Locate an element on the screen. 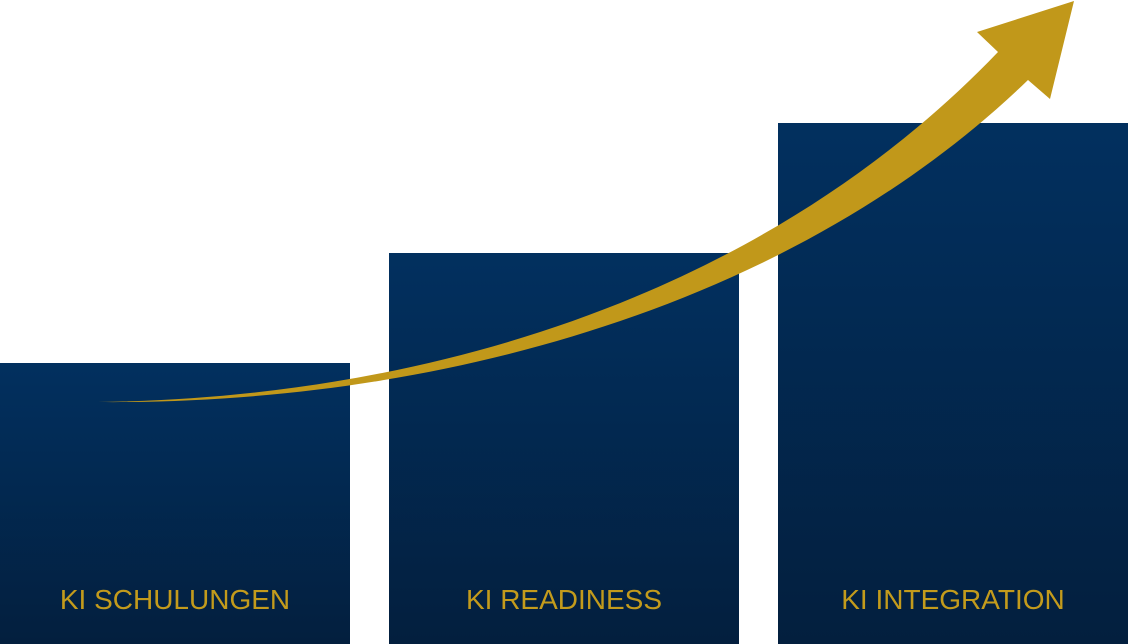  step-label: KI READINESS is located at coordinates (564, 599).